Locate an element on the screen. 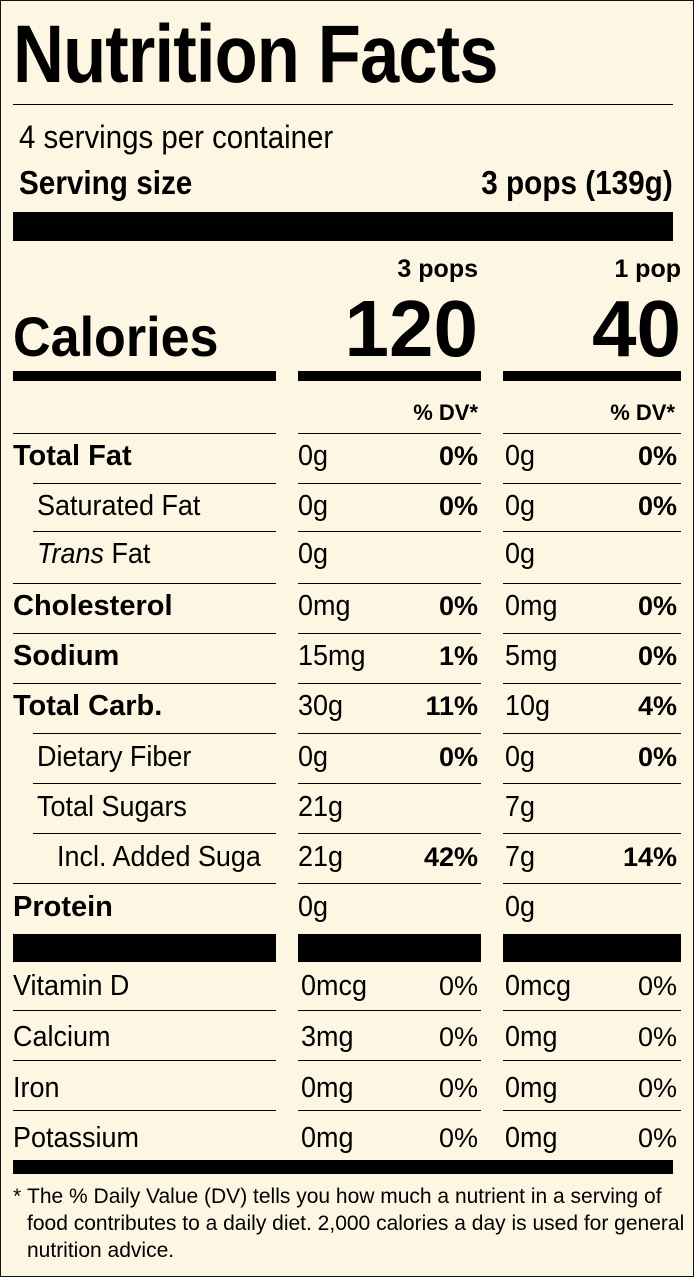 The width and height of the screenshot is (694, 1277). calories-value-1: 120 is located at coordinates (411, 328).